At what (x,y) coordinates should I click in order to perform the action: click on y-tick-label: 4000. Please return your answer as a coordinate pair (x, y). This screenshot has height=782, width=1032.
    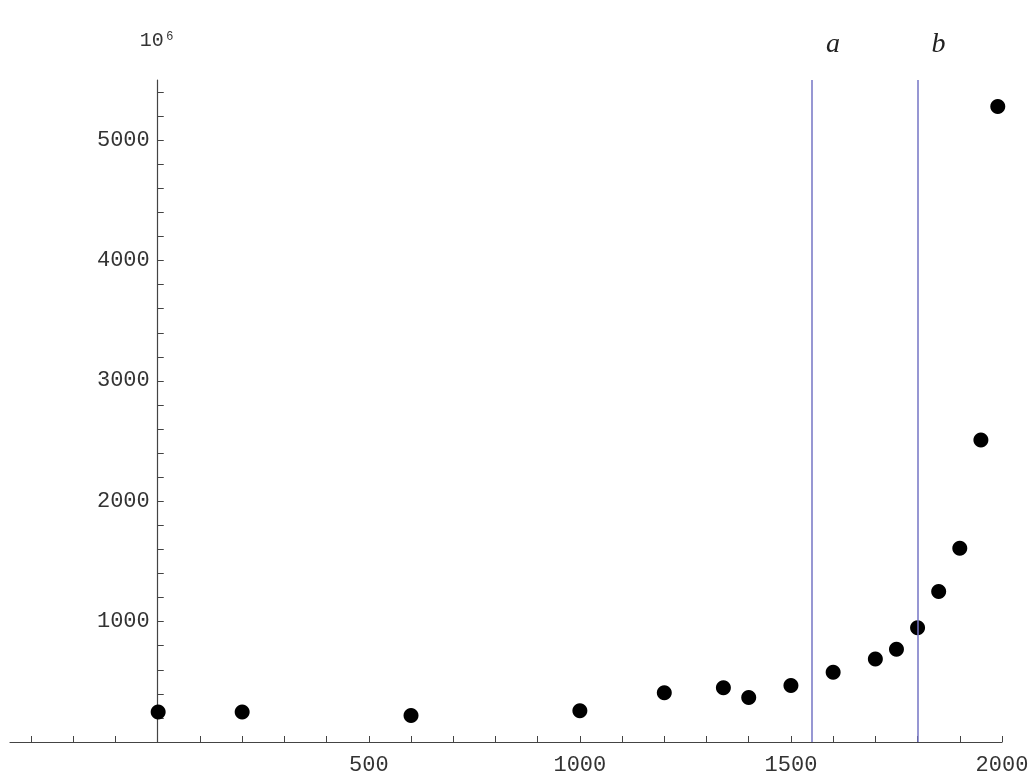
    Looking at the image, I should click on (123, 261).